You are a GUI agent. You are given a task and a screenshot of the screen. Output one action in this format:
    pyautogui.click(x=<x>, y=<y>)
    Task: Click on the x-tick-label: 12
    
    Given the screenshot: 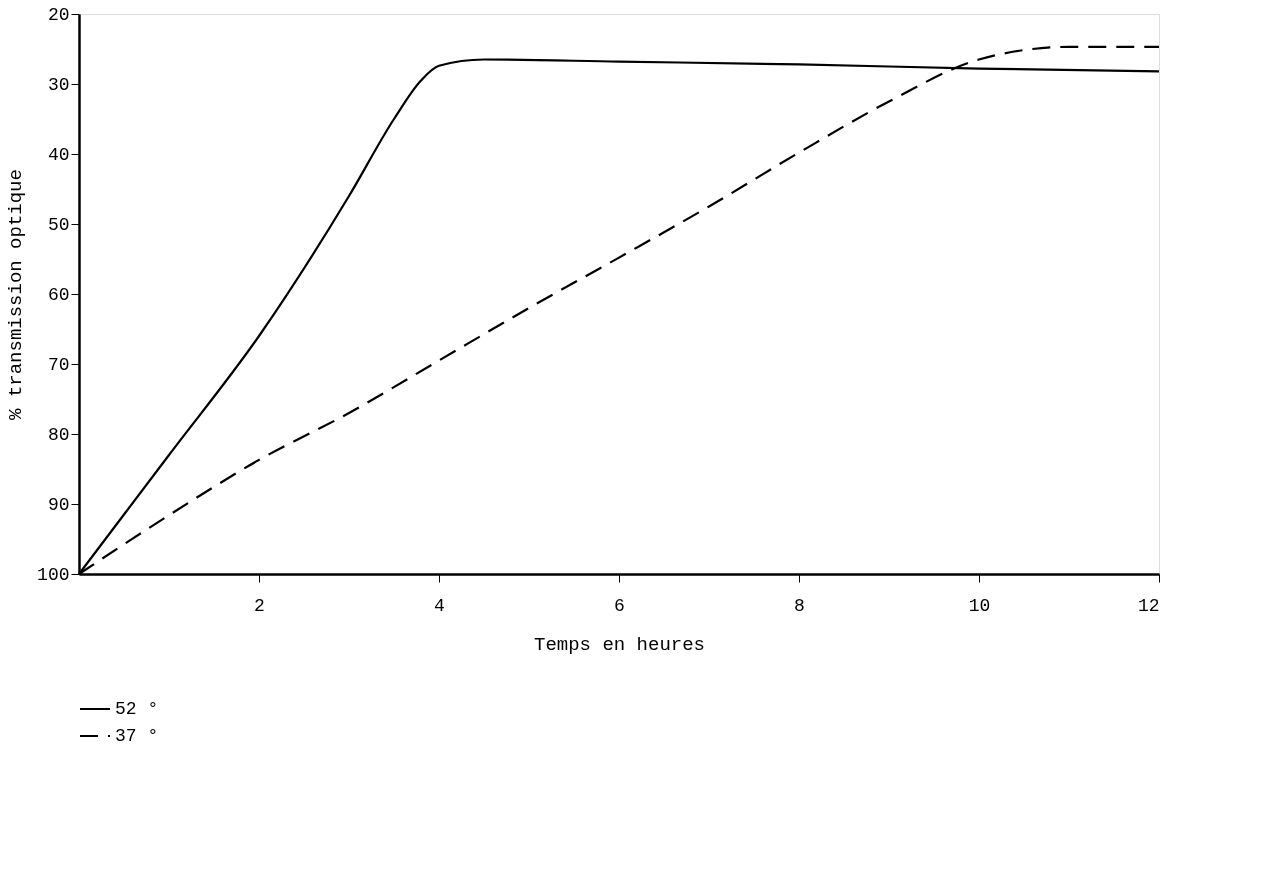 What is the action you would take?
    pyautogui.click(x=1148, y=605)
    